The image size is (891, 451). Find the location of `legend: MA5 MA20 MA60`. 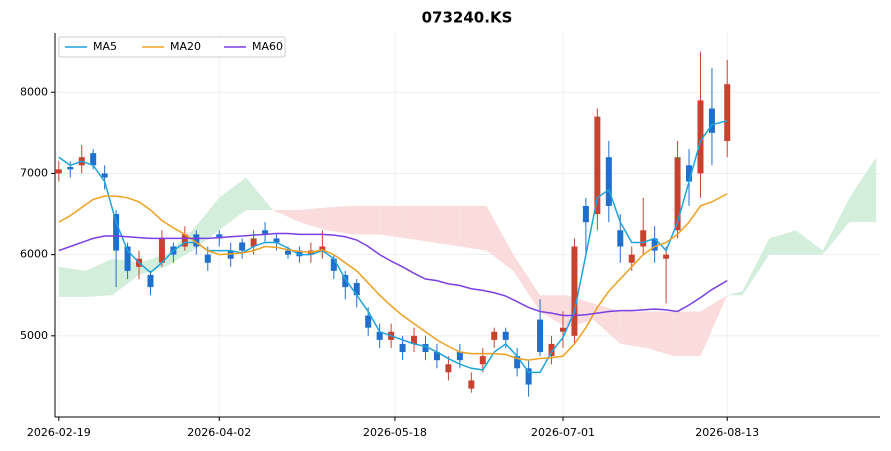

legend: MA5 MA20 MA60 is located at coordinates (172, 47).